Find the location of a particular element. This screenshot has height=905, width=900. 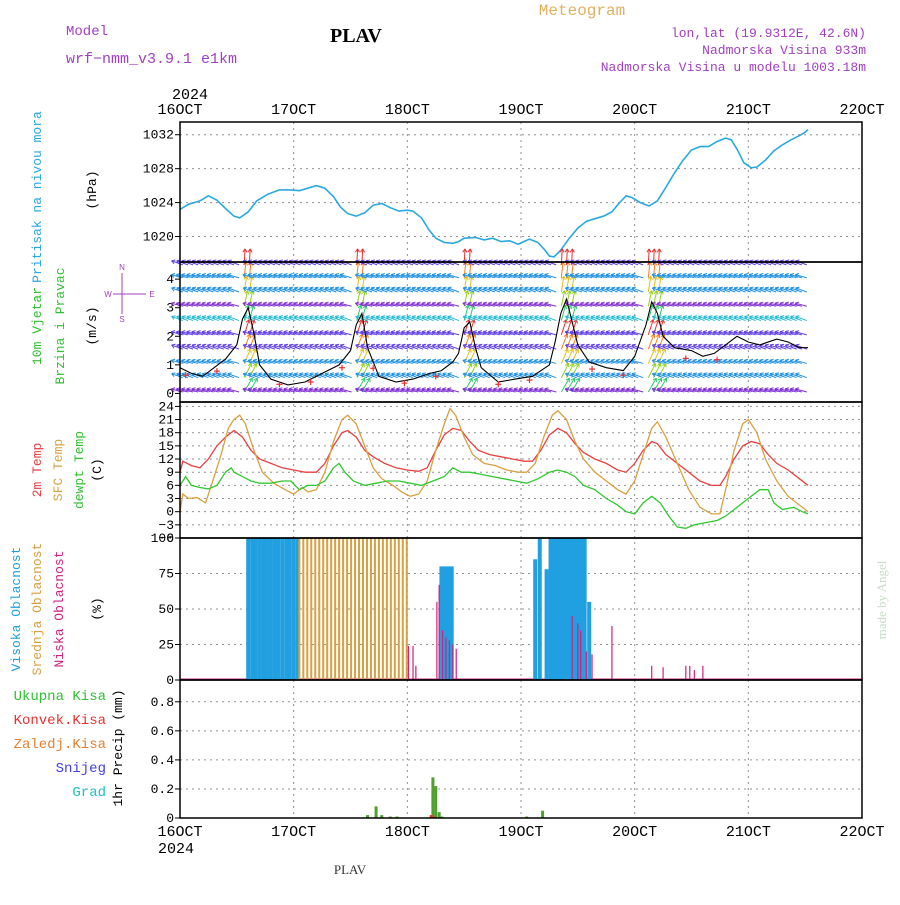

tick-label: 0.4 is located at coordinates (163, 760).